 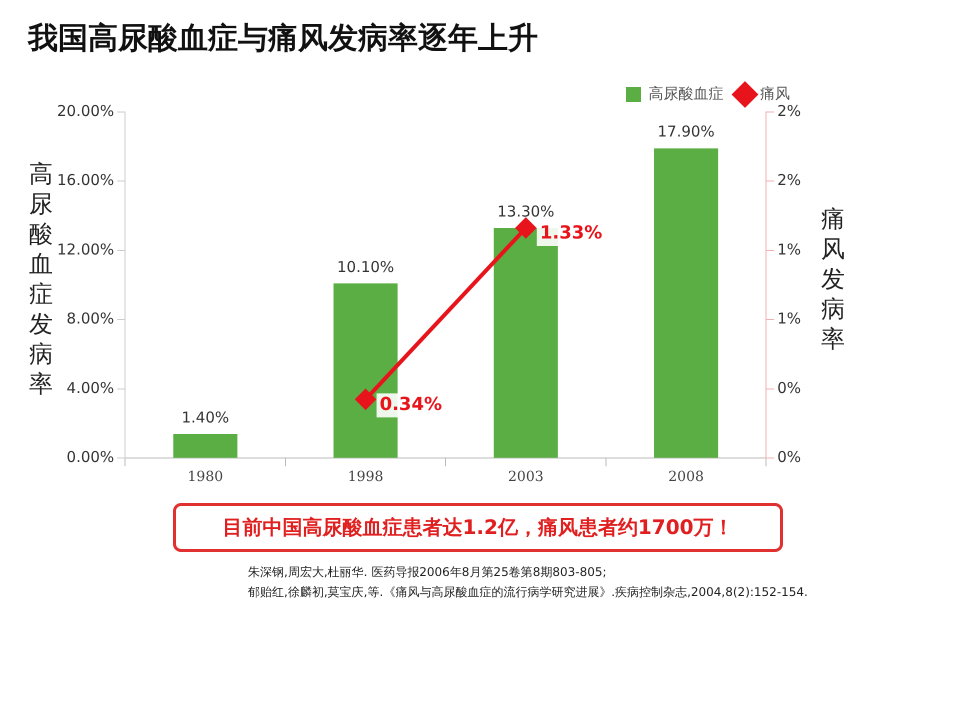 What do you see at coordinates (90, 457) in the screenshot?
I see `y-tick-label: 0.00%` at bounding box center [90, 457].